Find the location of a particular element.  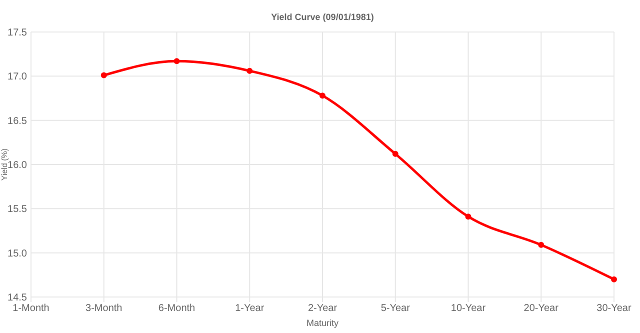

x-tick-label: 3-Month is located at coordinates (104, 308).